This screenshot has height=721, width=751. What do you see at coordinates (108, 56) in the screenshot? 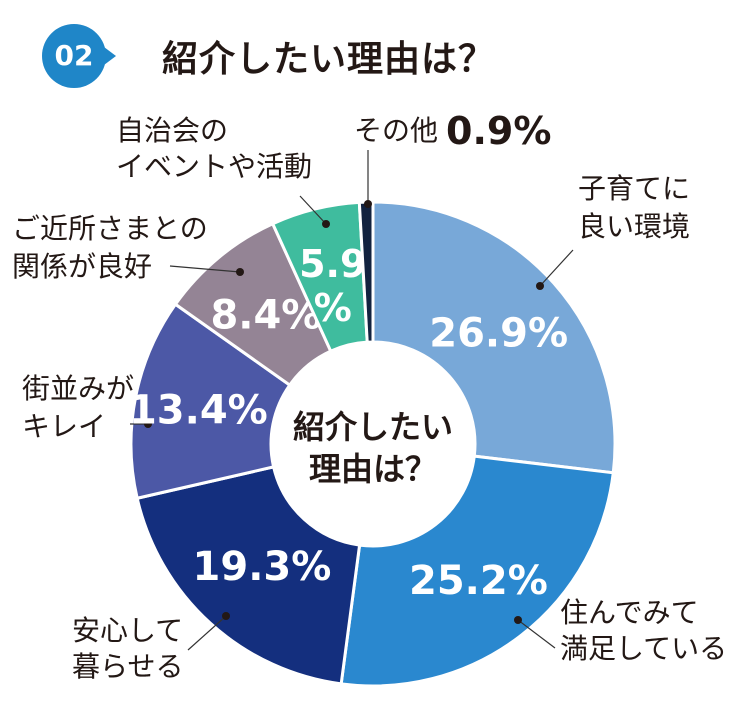
I see `badge-pointer-icon` at bounding box center [108, 56].